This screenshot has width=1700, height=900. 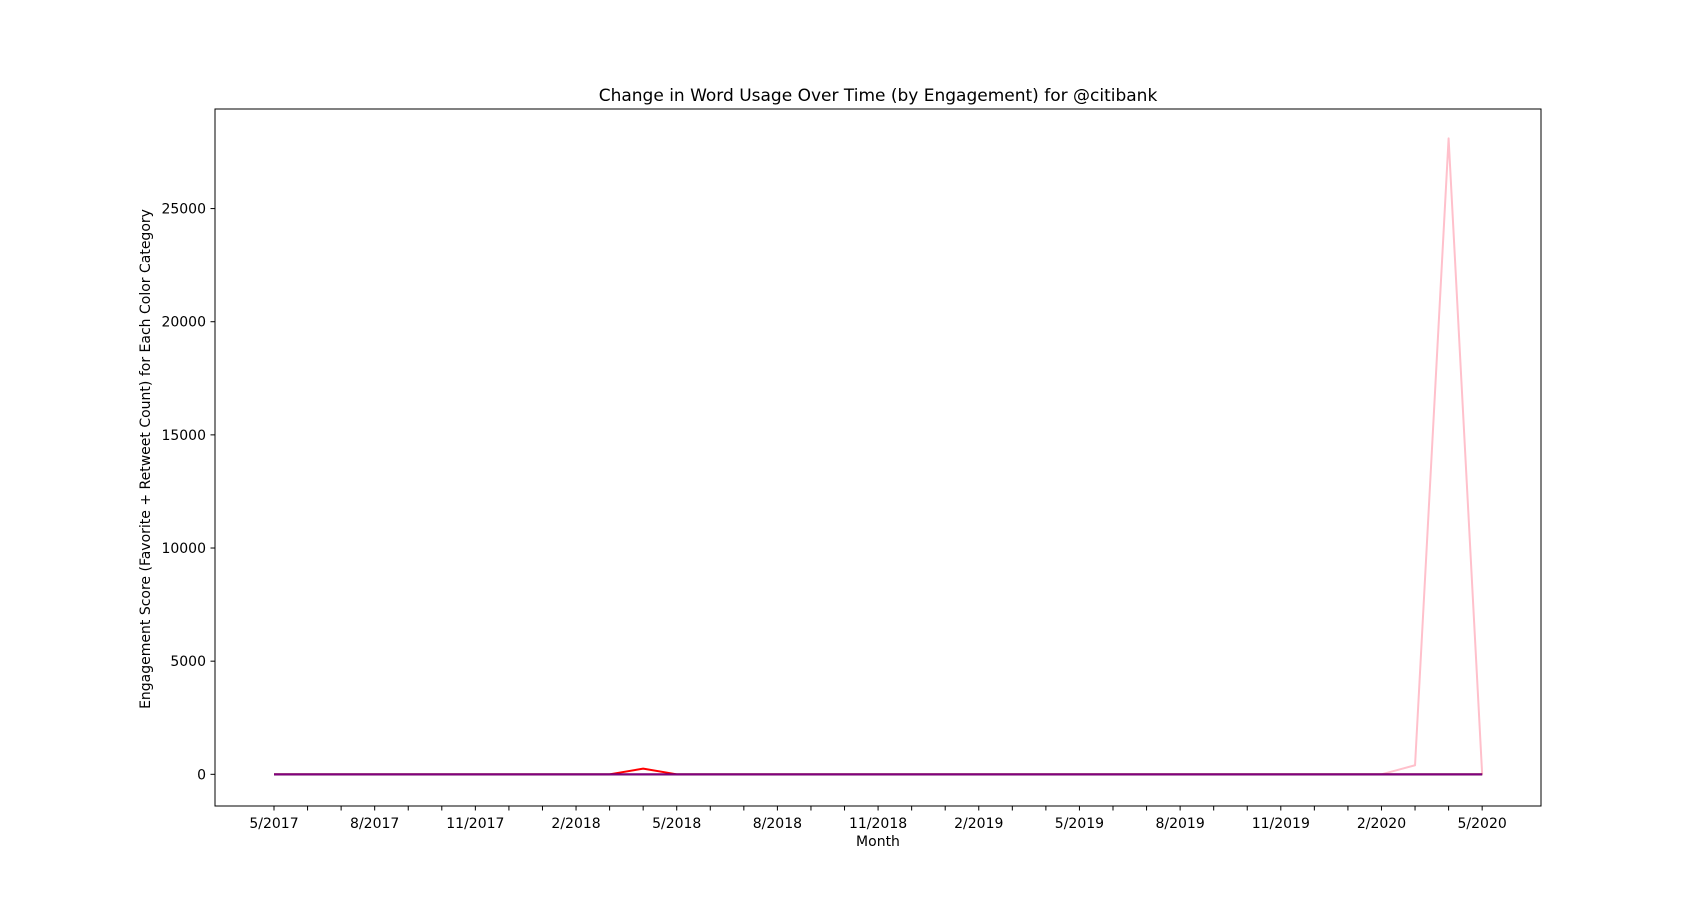 What do you see at coordinates (878, 824) in the screenshot?
I see `x-tick-label: 11/2018` at bounding box center [878, 824].